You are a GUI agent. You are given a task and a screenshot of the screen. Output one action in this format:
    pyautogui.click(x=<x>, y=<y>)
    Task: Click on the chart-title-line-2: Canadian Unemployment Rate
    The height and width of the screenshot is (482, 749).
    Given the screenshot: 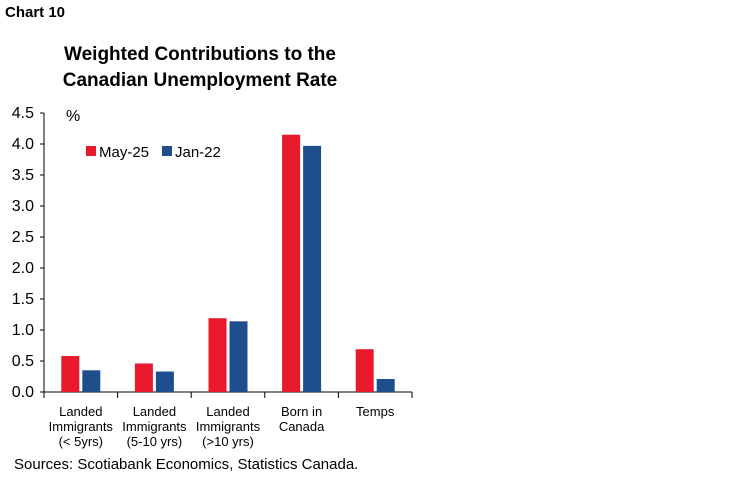 What is the action you would take?
    pyautogui.click(x=200, y=80)
    